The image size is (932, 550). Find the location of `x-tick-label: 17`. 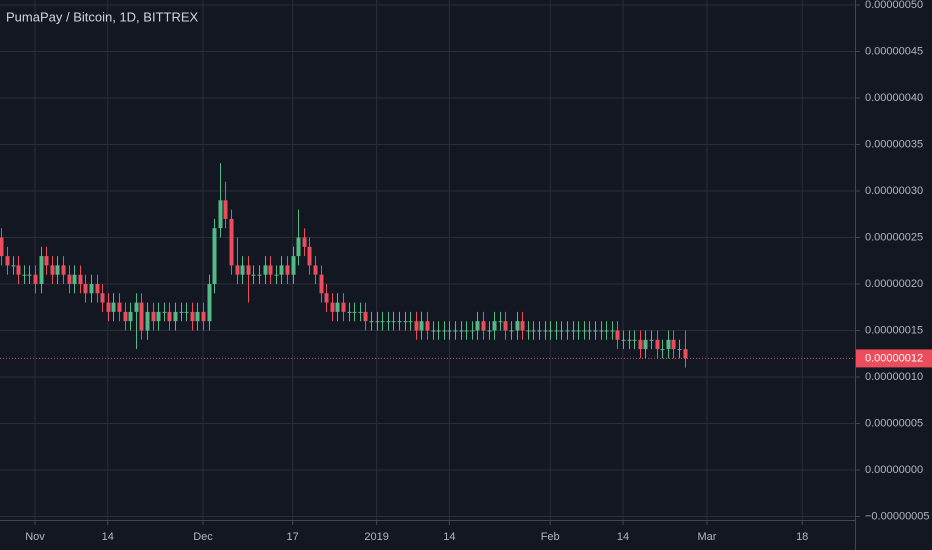

x-tick-label: 17 is located at coordinates (292, 537).